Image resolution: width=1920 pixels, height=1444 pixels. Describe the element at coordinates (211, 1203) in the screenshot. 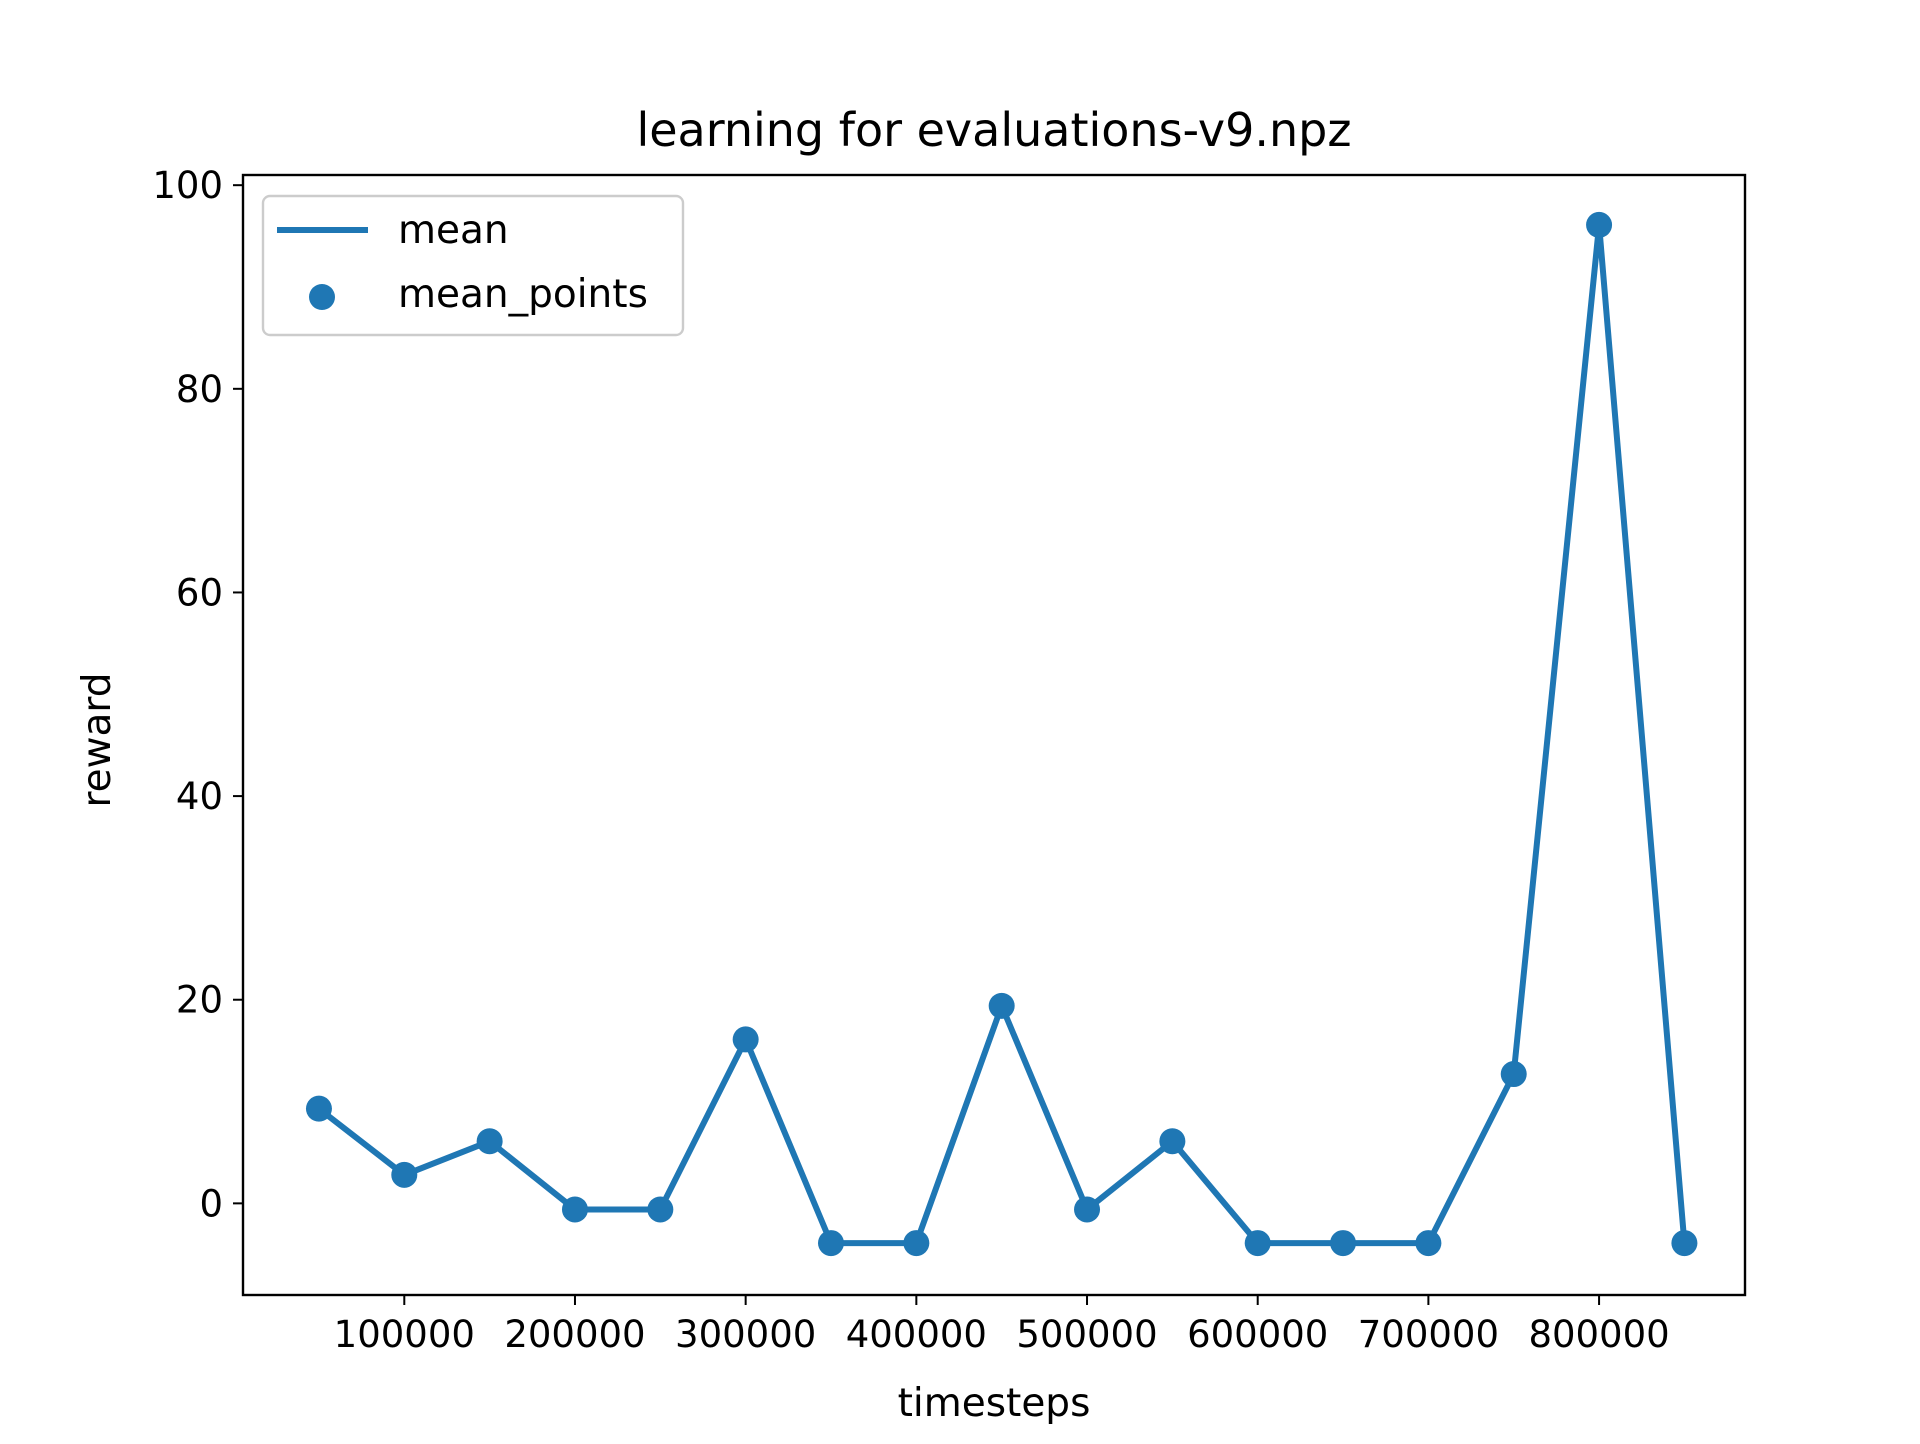

I see `y-tick-label: 0` at that location.